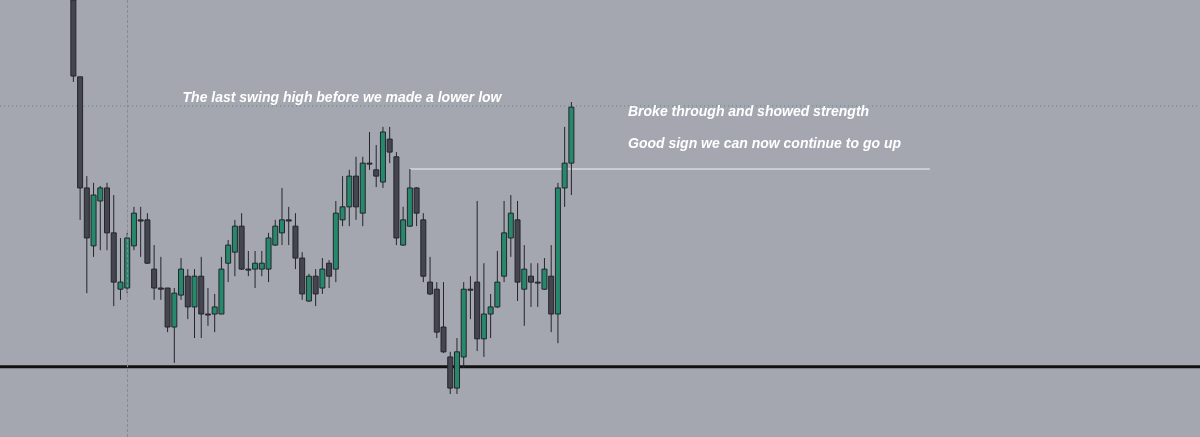 Image resolution: width=1200 pixels, height=437 pixels. I want to click on text: Broke through and showed strength, so click(749, 111).